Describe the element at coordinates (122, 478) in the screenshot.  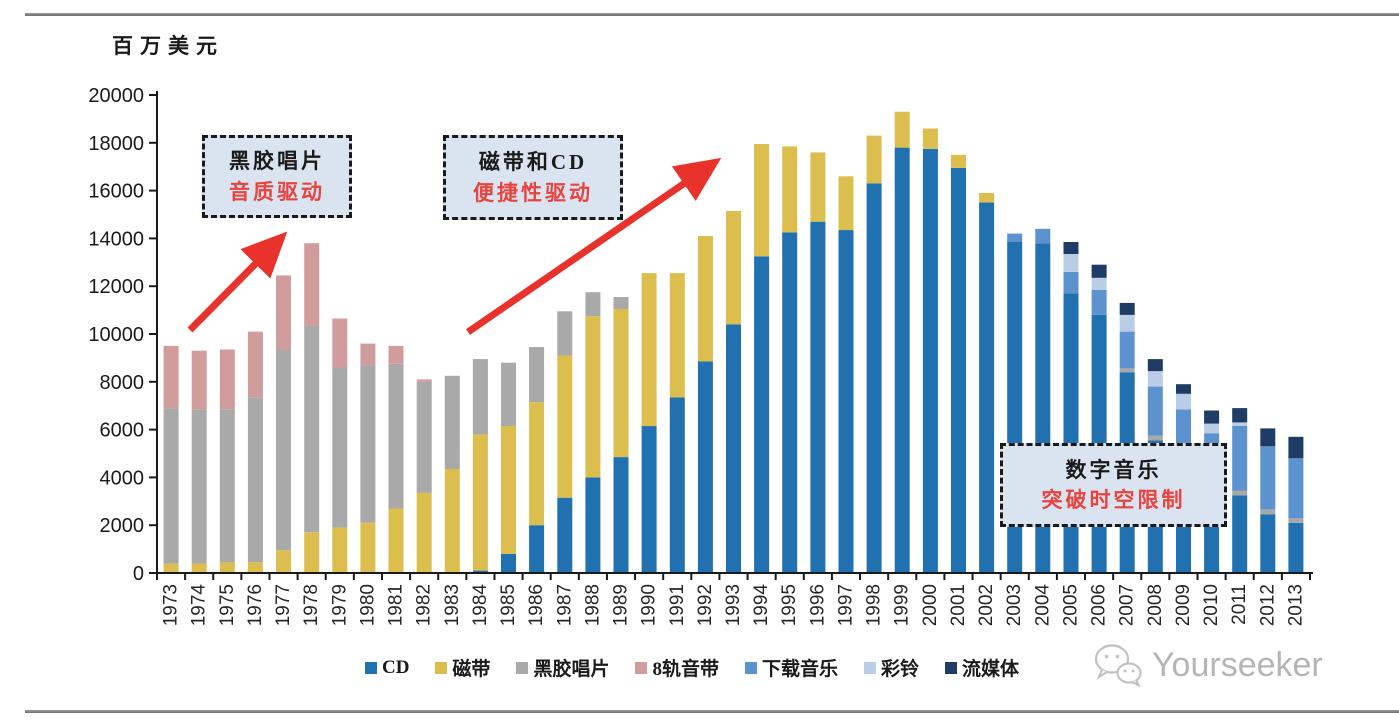
I see `y-tick-label: 4000` at that location.